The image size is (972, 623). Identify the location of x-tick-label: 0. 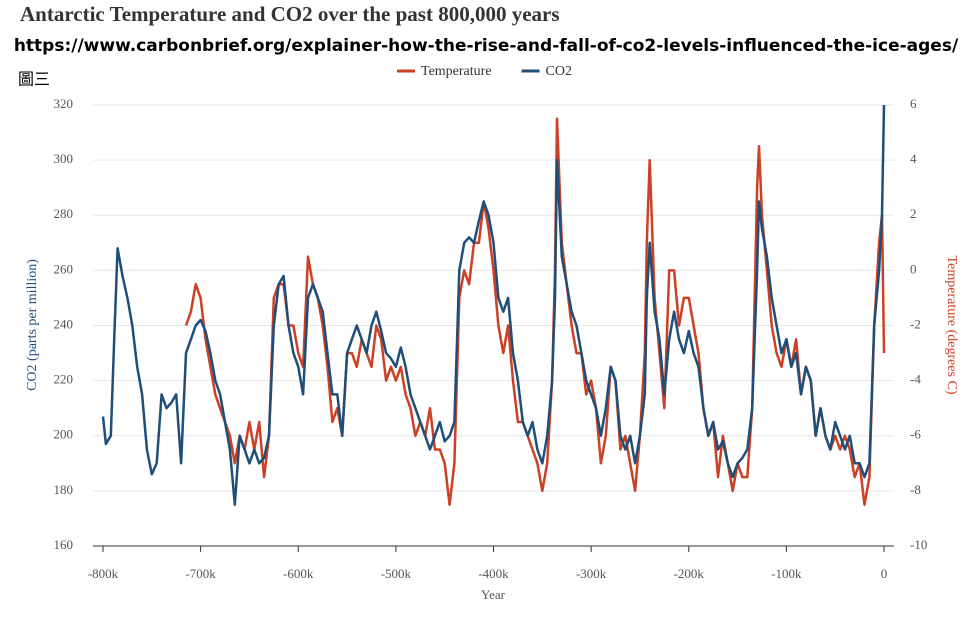
(884, 573).